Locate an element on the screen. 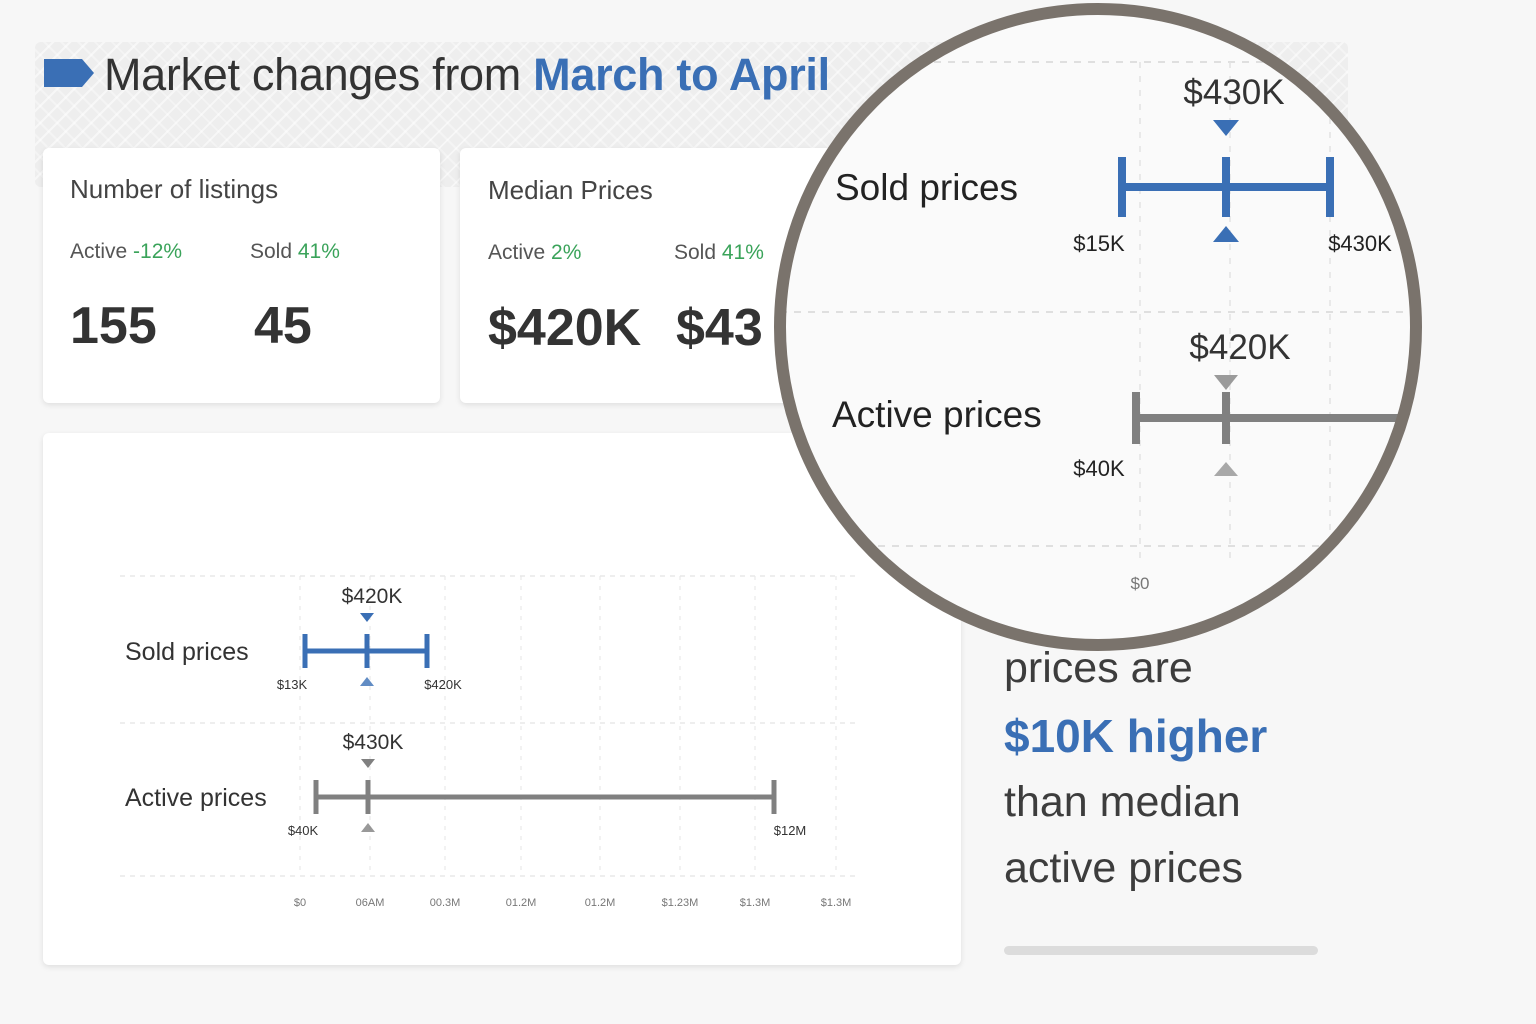  side-note-line-4: active prices is located at coordinates (1123, 868).